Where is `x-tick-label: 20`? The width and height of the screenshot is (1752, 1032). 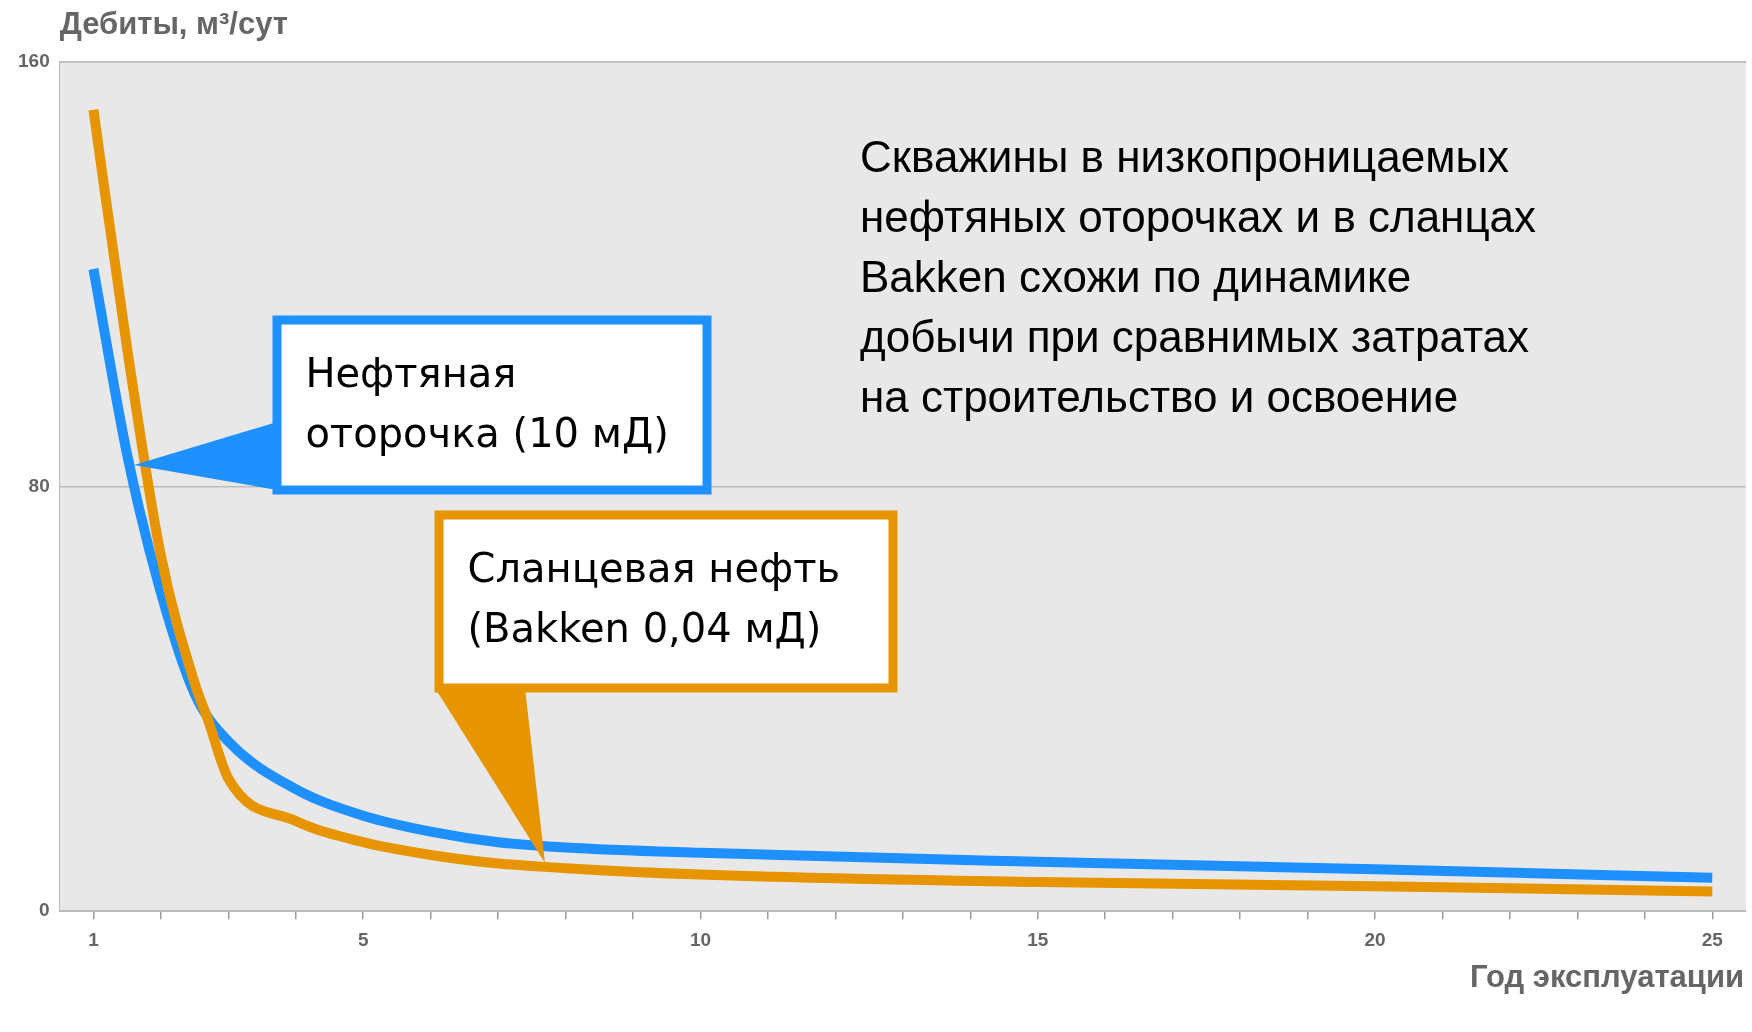
x-tick-label: 20 is located at coordinates (1375, 939).